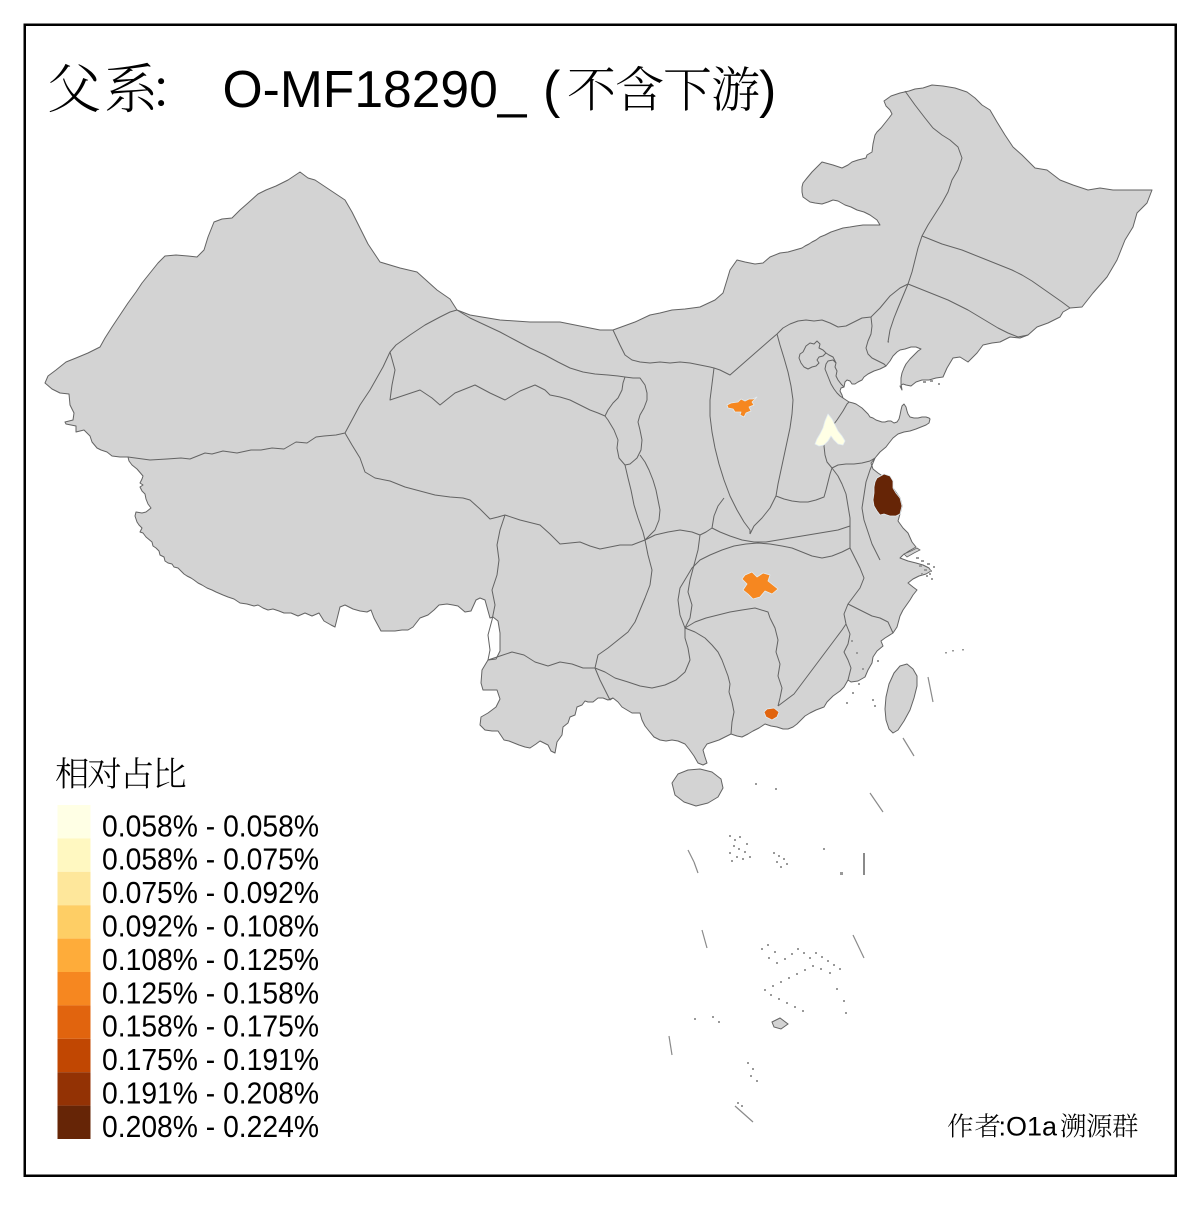  What do you see at coordinates (375, 90) in the screenshot?
I see `svg-text: O-MF18290_` at bounding box center [375, 90].